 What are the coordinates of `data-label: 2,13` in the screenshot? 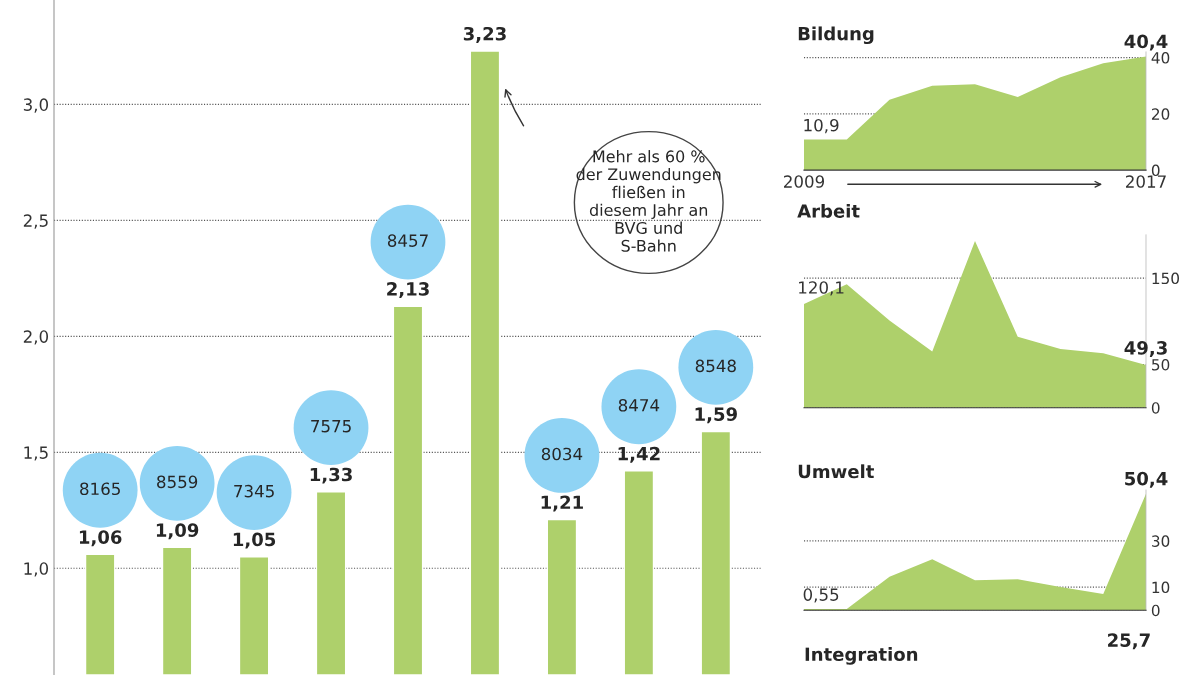 It's located at (408, 290).